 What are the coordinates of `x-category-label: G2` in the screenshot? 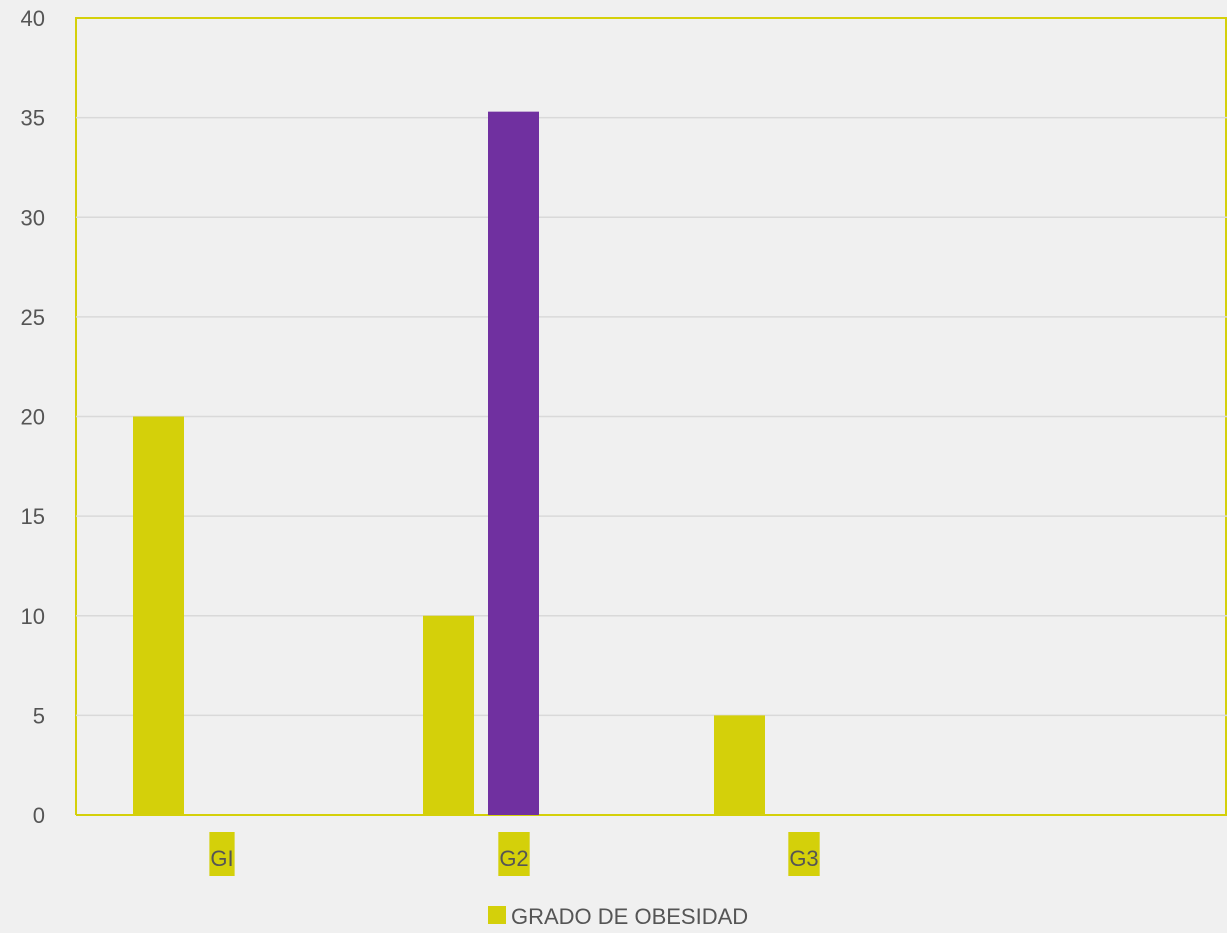 It's located at (513, 858).